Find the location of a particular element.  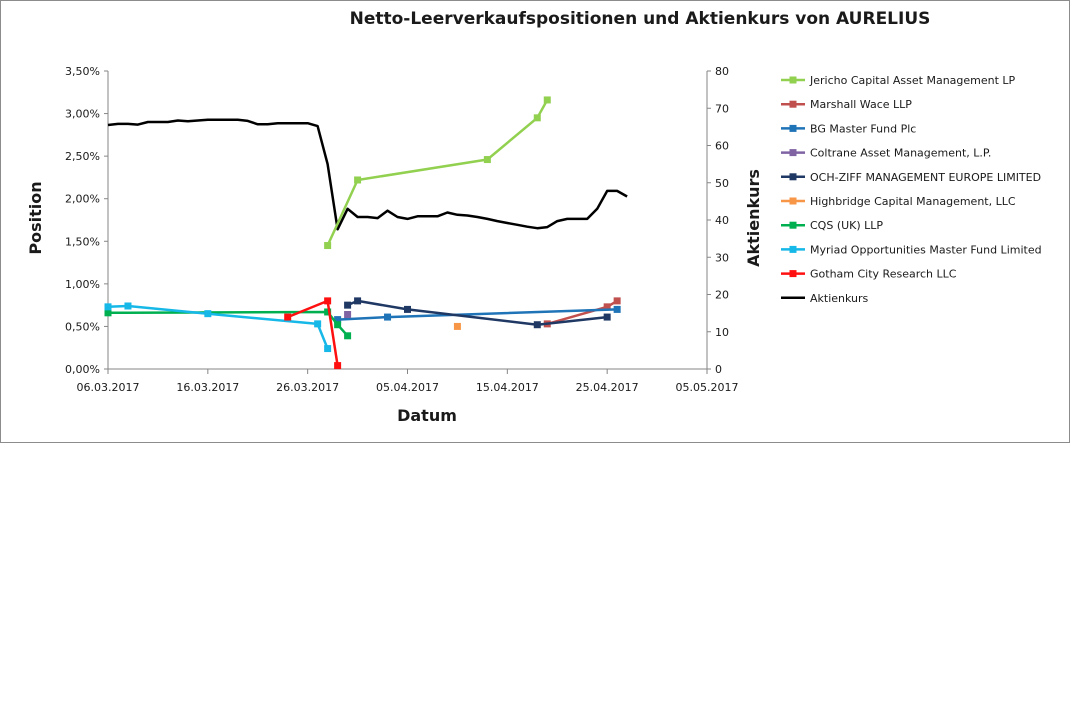

y2-tick-label: 30 is located at coordinates (722, 257).